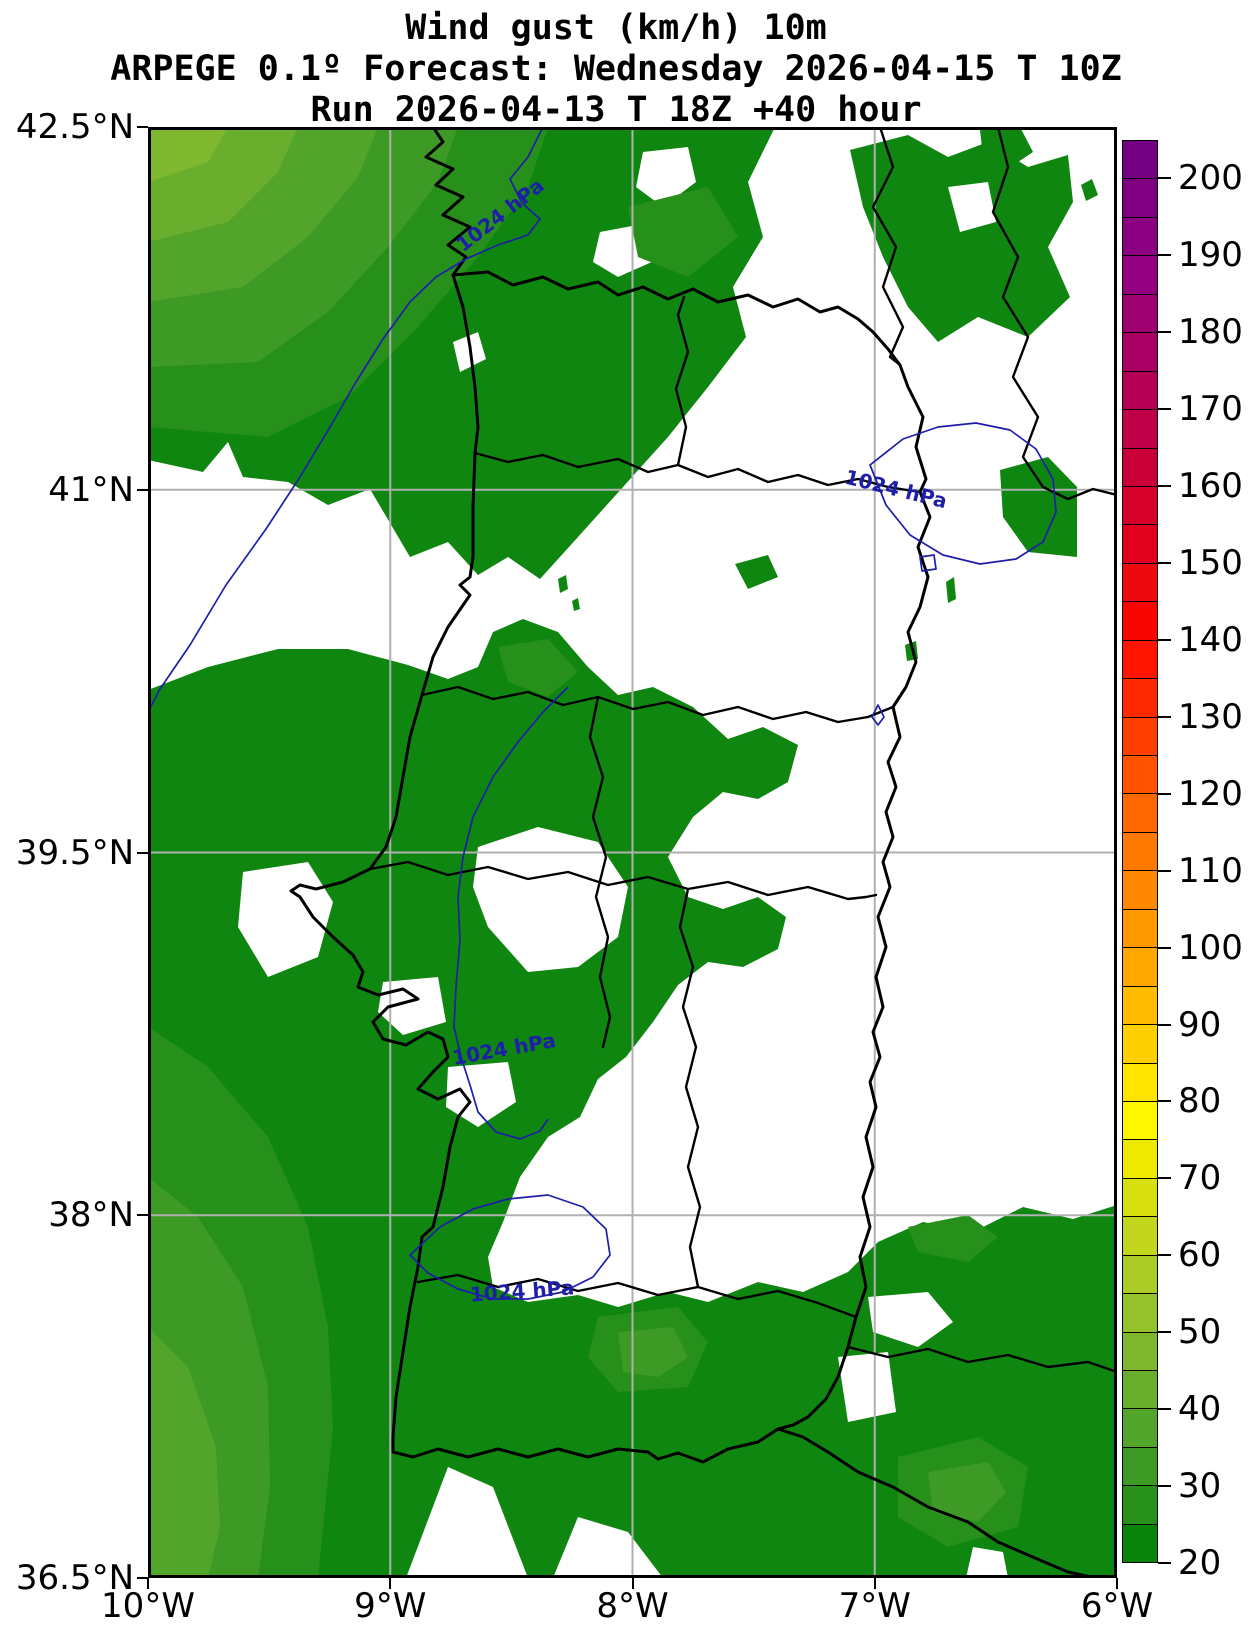 The height and width of the screenshot is (1646, 1259). I want to click on colorbar-tick-label-50: 50, so click(1200, 1332).